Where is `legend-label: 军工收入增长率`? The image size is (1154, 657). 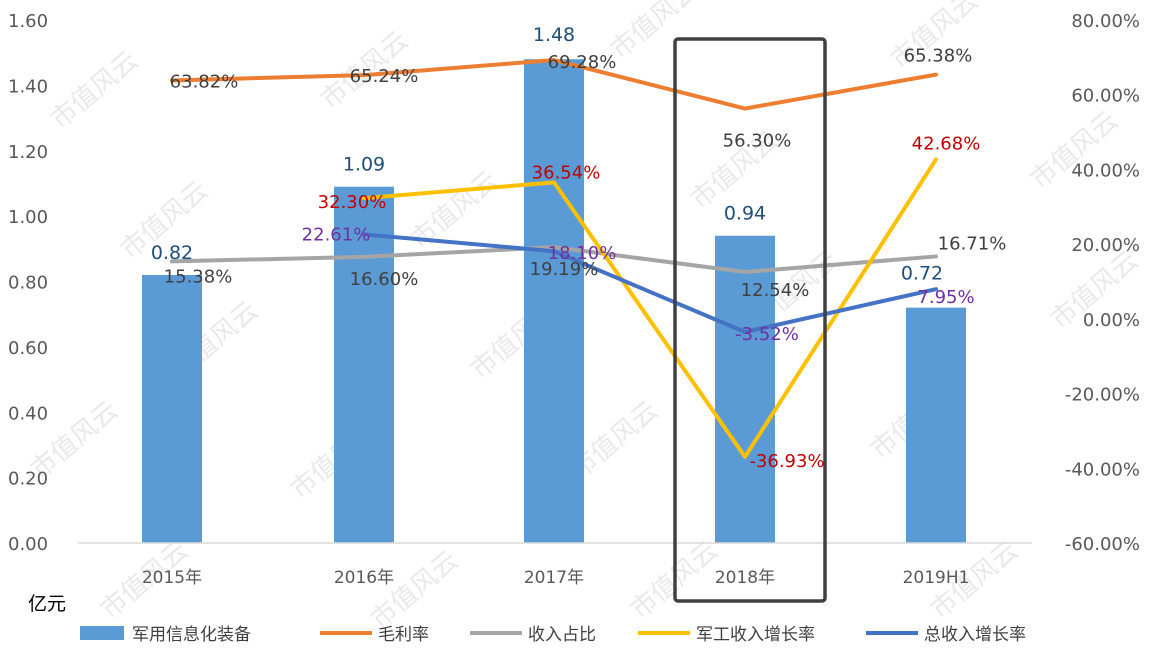 legend-label: 军工收入增长率 is located at coordinates (755, 635).